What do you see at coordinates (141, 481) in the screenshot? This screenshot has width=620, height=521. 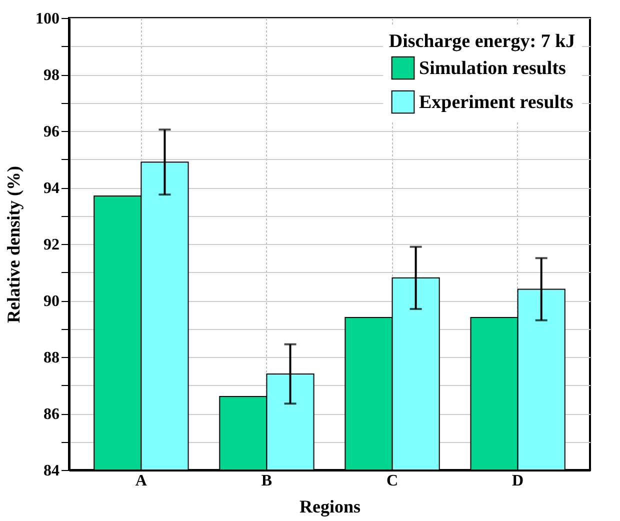 I see `x-tick-label: A` at bounding box center [141, 481].